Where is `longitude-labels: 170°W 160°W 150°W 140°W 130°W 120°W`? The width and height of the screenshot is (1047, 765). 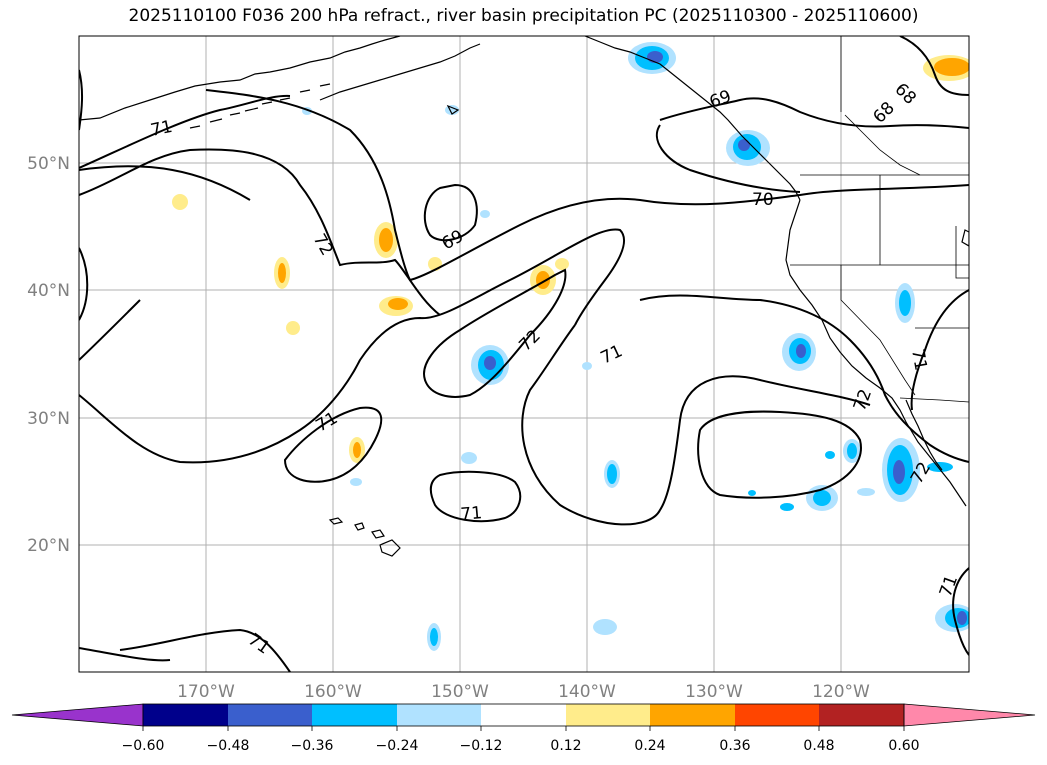 longitude-labels: 170°W 160°W 150°W 140°W 130°W 120°W is located at coordinates (523, 692).